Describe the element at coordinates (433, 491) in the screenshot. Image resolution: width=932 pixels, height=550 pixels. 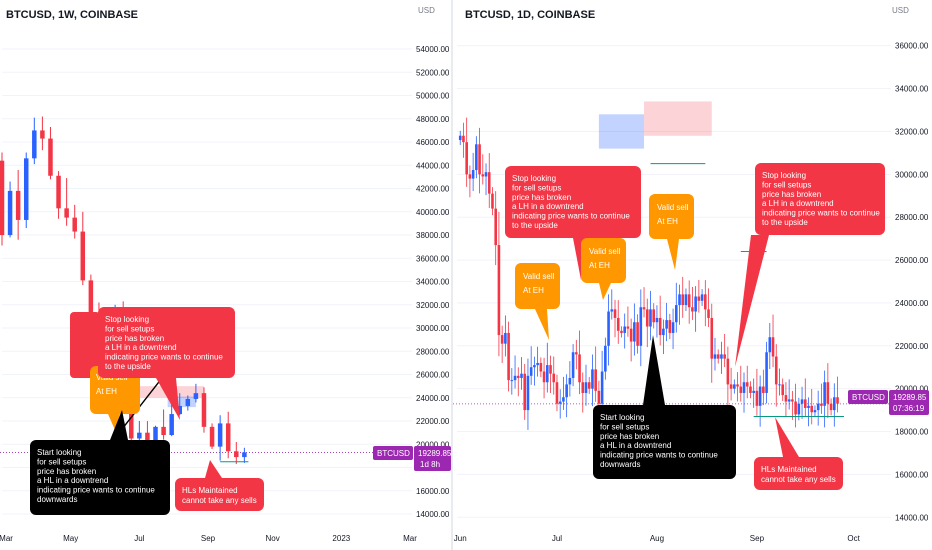
I see `L-y-tick-label: 16000.00` at that location.